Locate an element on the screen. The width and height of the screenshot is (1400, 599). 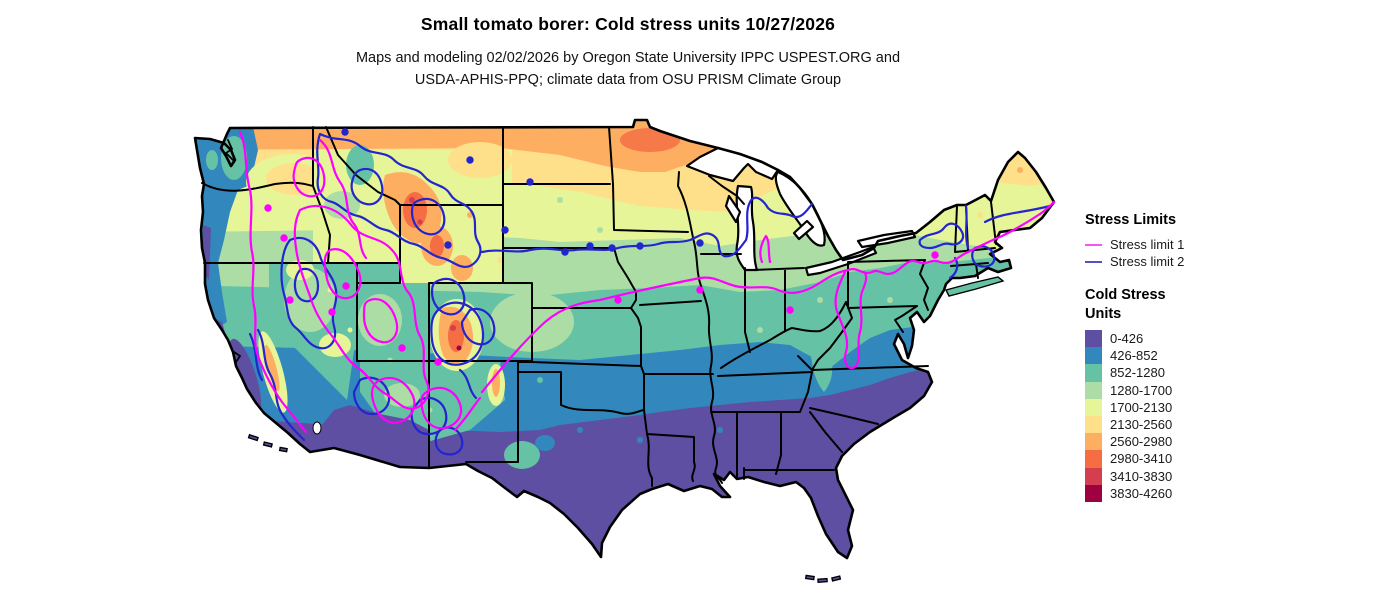
cold-stress-heading: Cold Stress Units is located at coordinates (1125, 304).